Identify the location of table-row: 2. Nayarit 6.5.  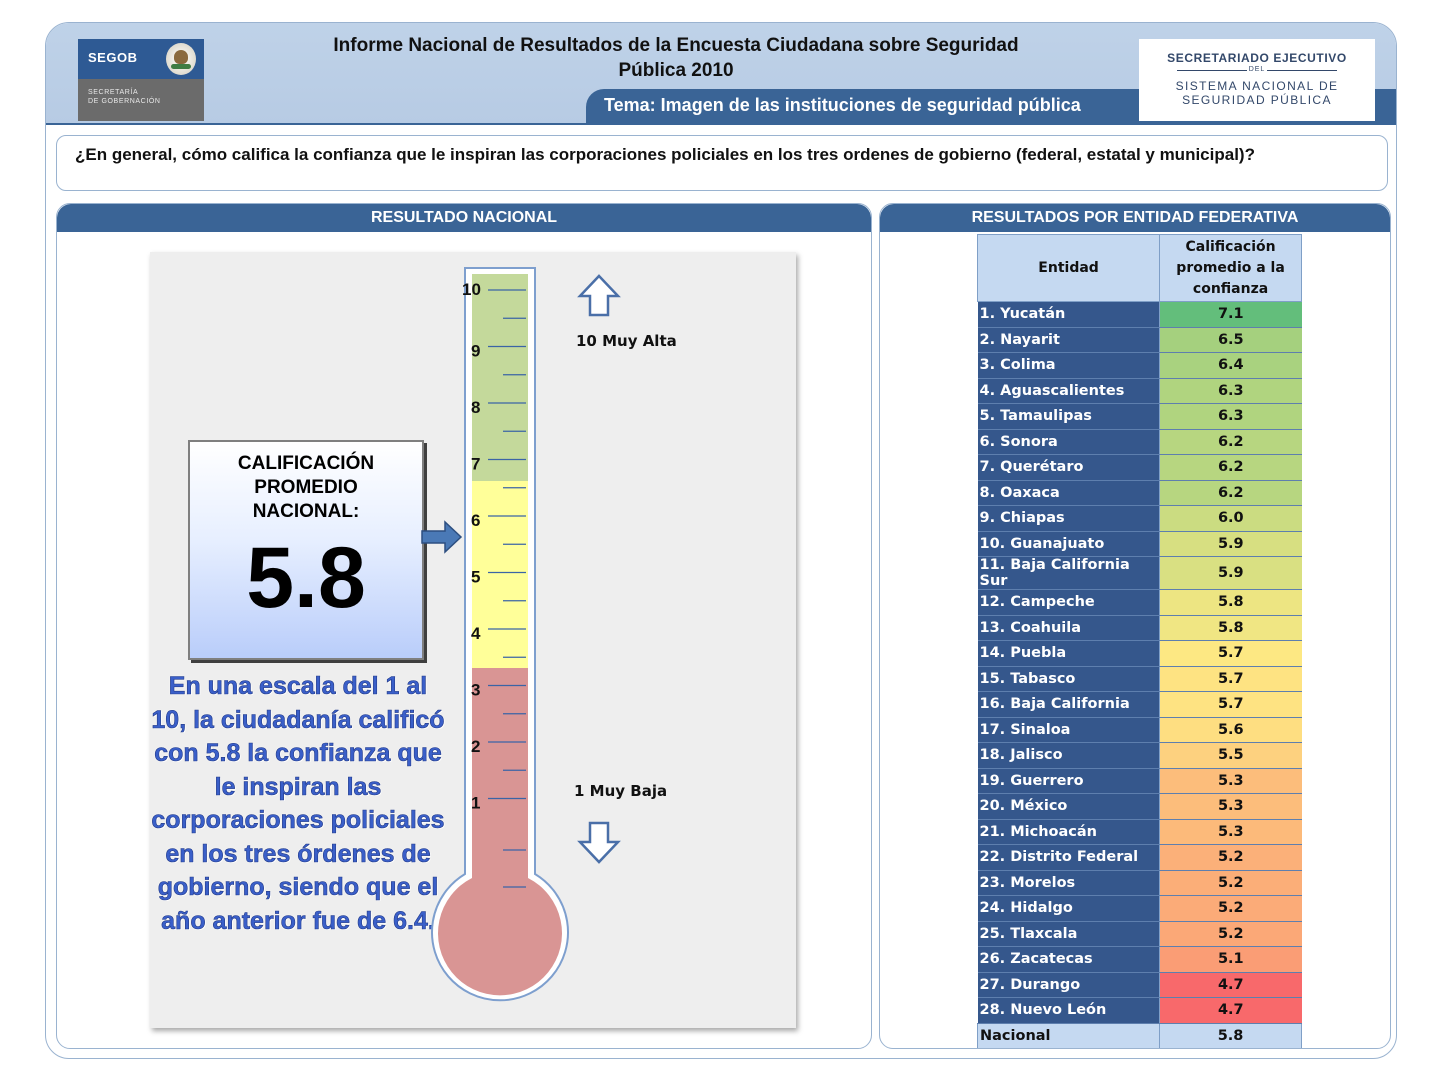
(1139, 340).